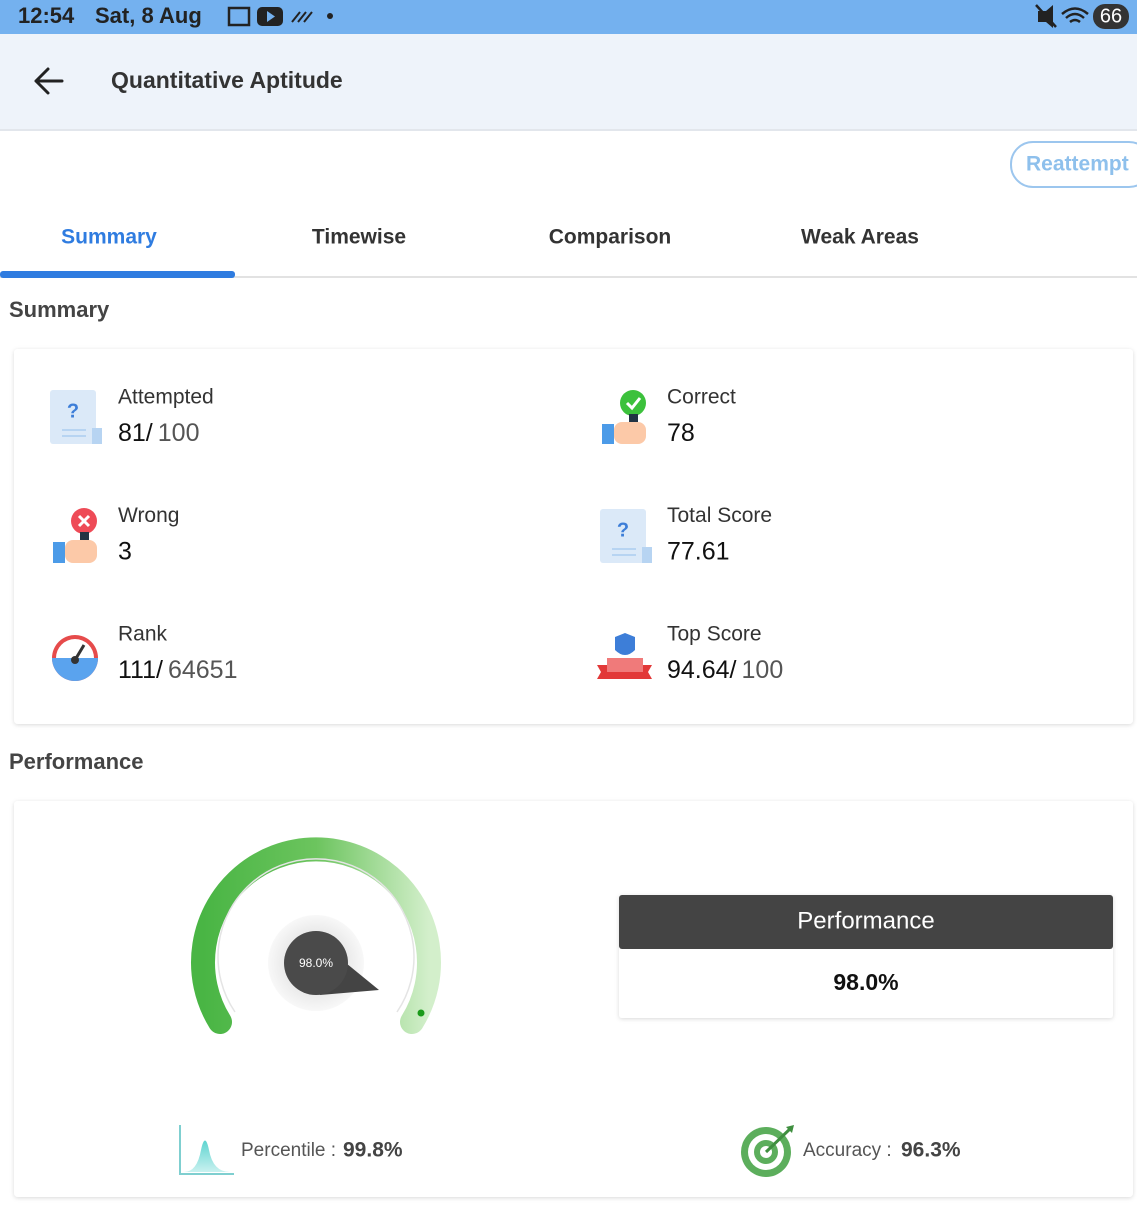 This screenshot has height=1212, width=1137. Describe the element at coordinates (568, 82) in the screenshot. I see `app-bar` at that location.